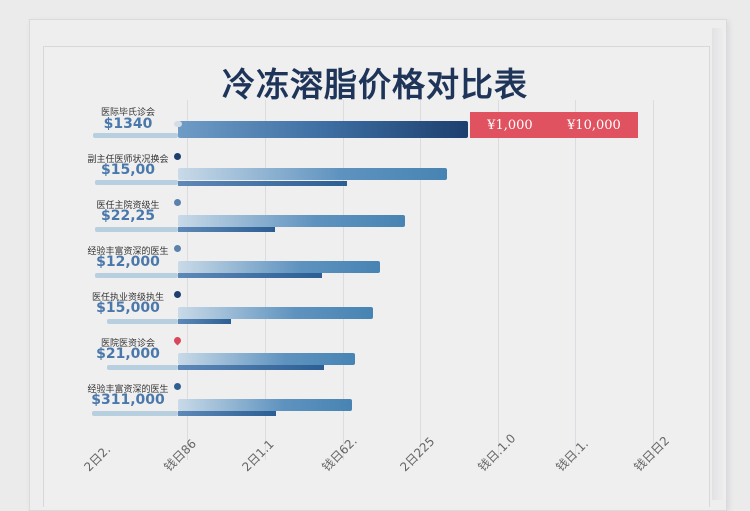  What do you see at coordinates (128, 216) in the screenshot?
I see `row-value: $22,25` at bounding box center [128, 216].